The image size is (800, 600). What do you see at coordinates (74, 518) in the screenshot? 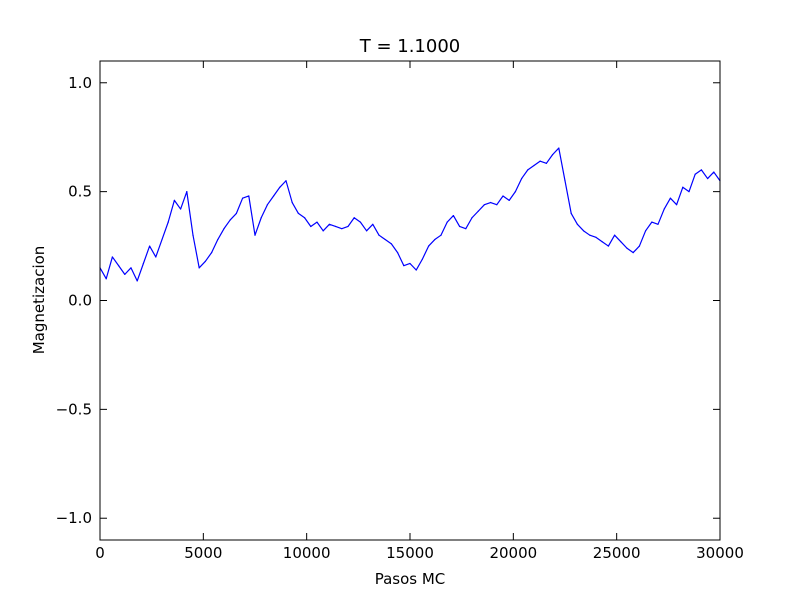
I see `y-tick-label: −1.0` at bounding box center [74, 518].